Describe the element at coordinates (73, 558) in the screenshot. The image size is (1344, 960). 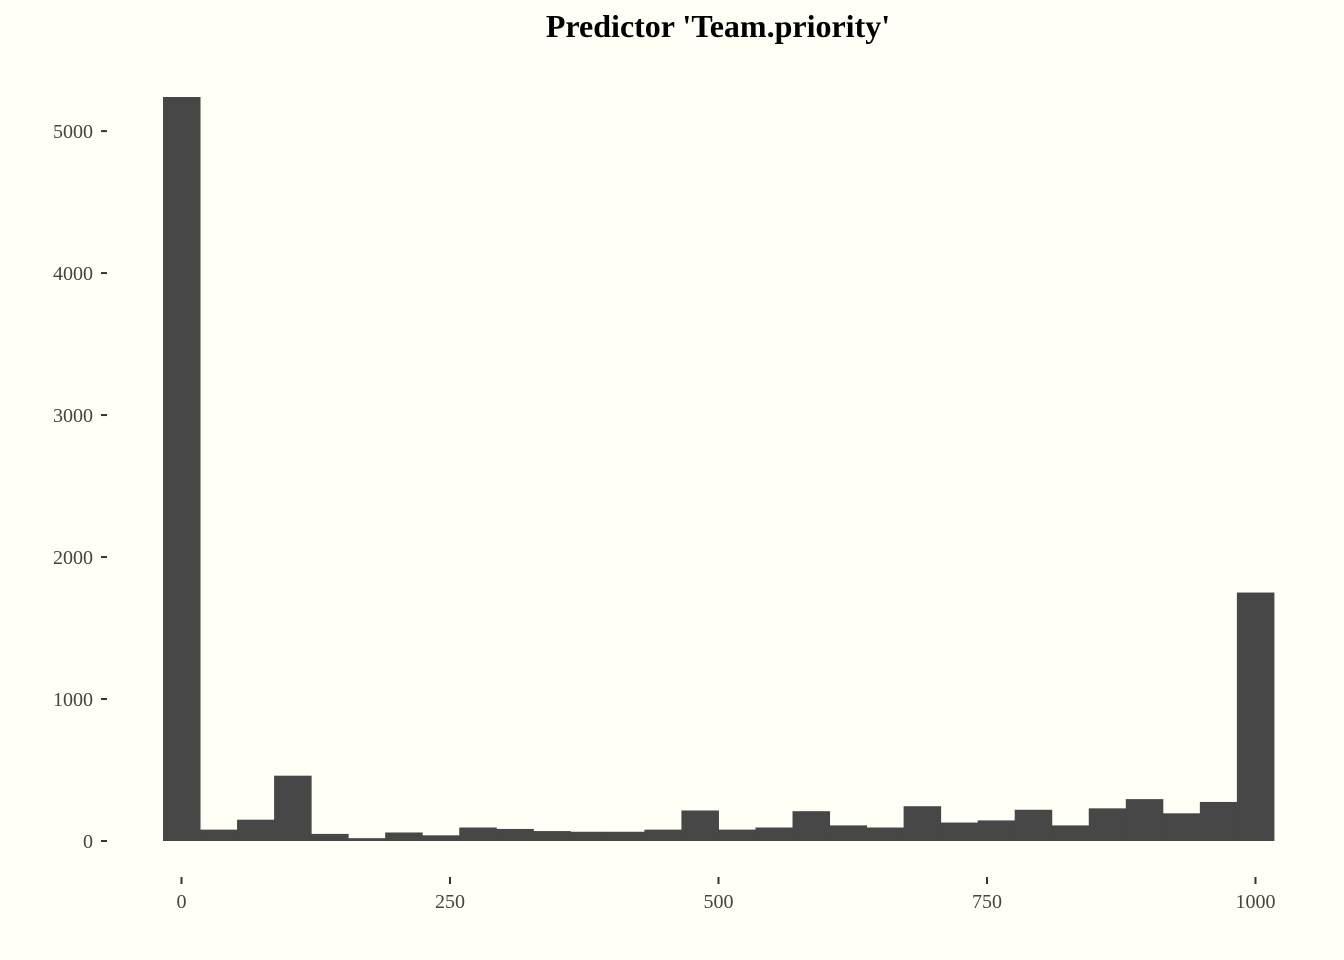
I see `y-tick-label: 2000` at that location.